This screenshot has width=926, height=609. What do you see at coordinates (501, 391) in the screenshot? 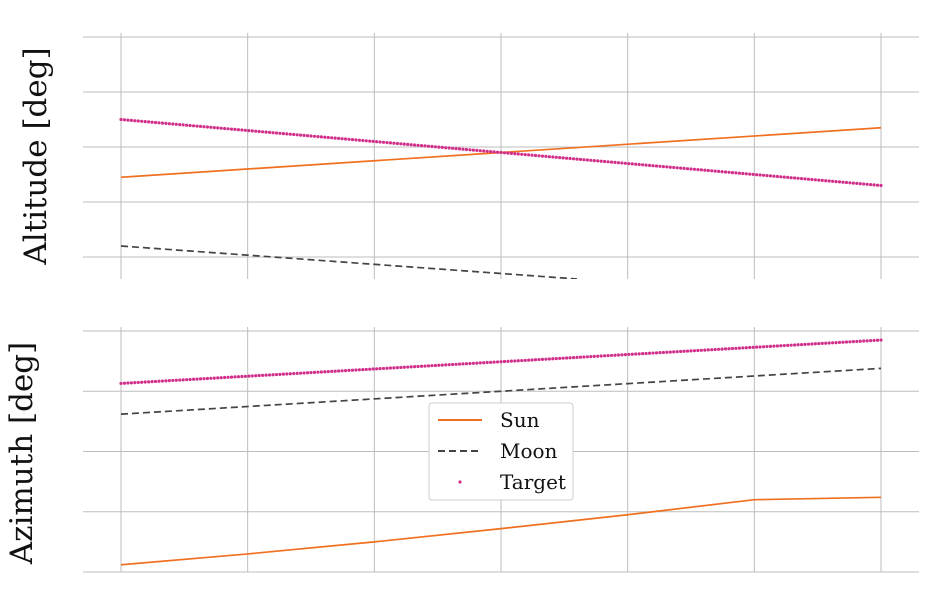
I see `moon-line` at bounding box center [501, 391].